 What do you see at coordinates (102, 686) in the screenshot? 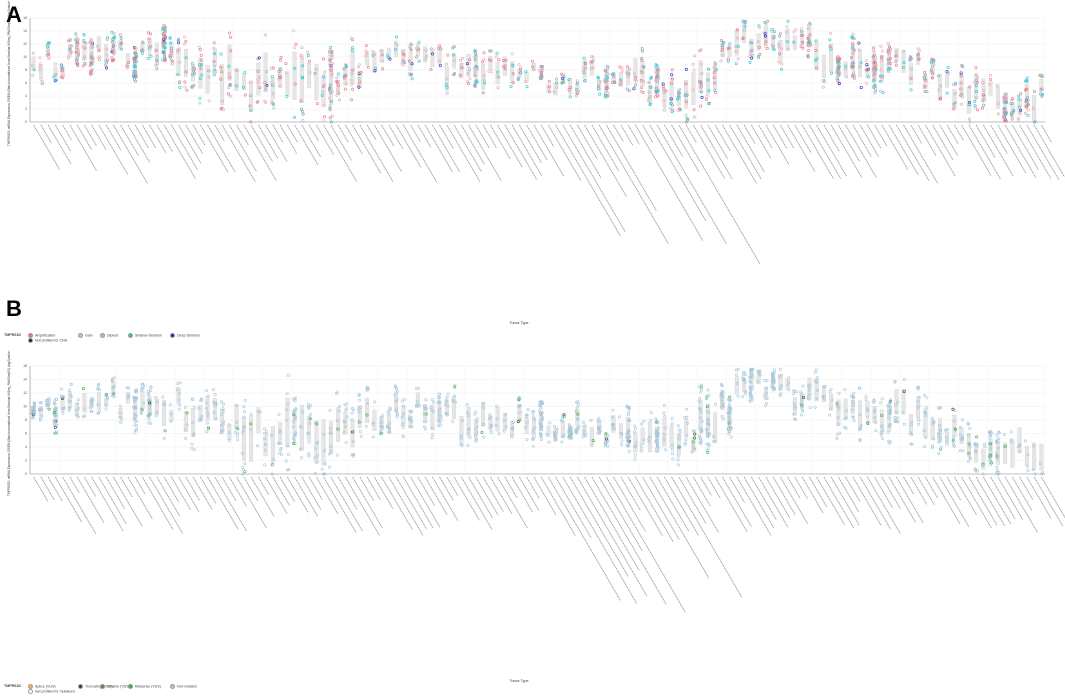
I see `legend-swatch` at bounding box center [102, 686].